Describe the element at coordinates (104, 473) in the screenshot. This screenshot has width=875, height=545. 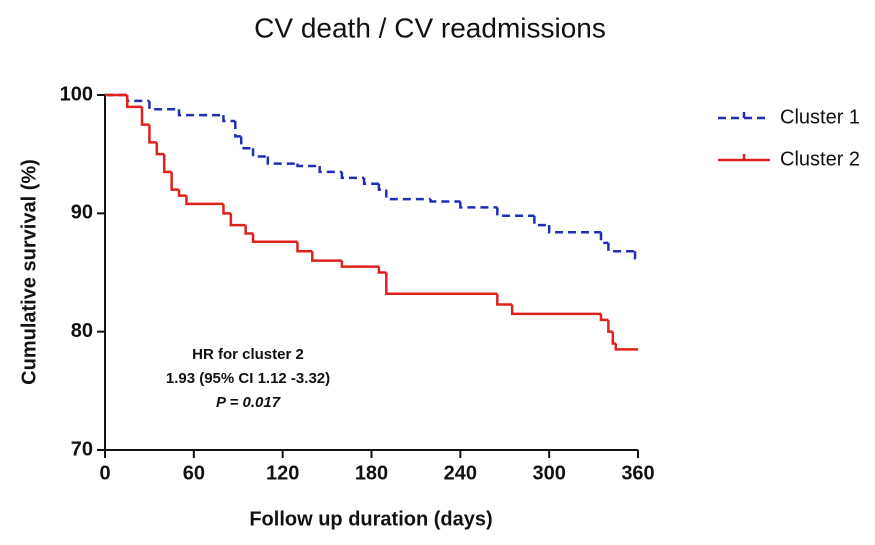
I see `x-tick-label: 0` at that location.